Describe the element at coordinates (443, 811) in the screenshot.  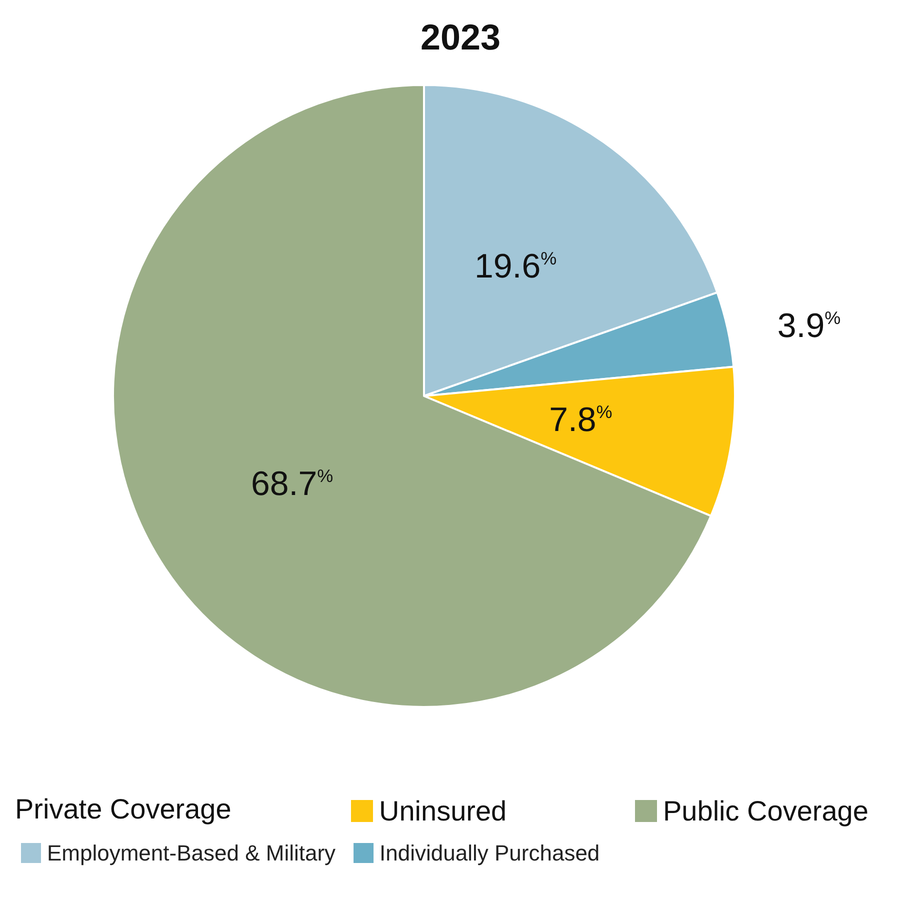
I see `legend-label: Uninsured` at that location.